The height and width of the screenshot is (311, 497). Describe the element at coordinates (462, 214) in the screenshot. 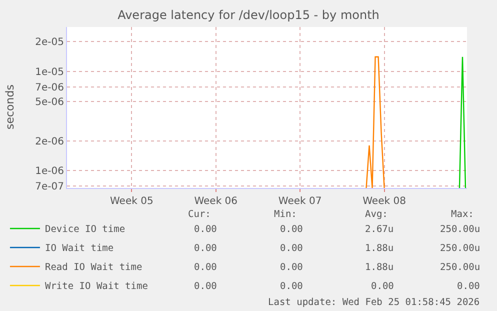

I see `text: Max:` at that location.